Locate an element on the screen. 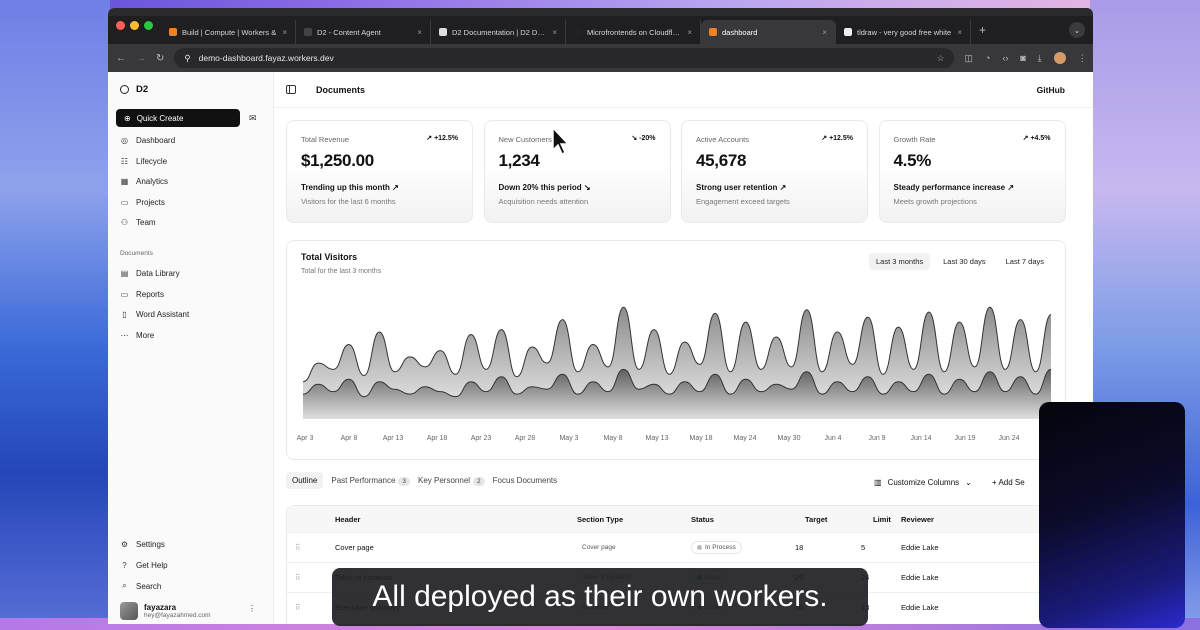  customize-columns-button: ▥ Customize Columns ⌄ is located at coordinates (923, 482).